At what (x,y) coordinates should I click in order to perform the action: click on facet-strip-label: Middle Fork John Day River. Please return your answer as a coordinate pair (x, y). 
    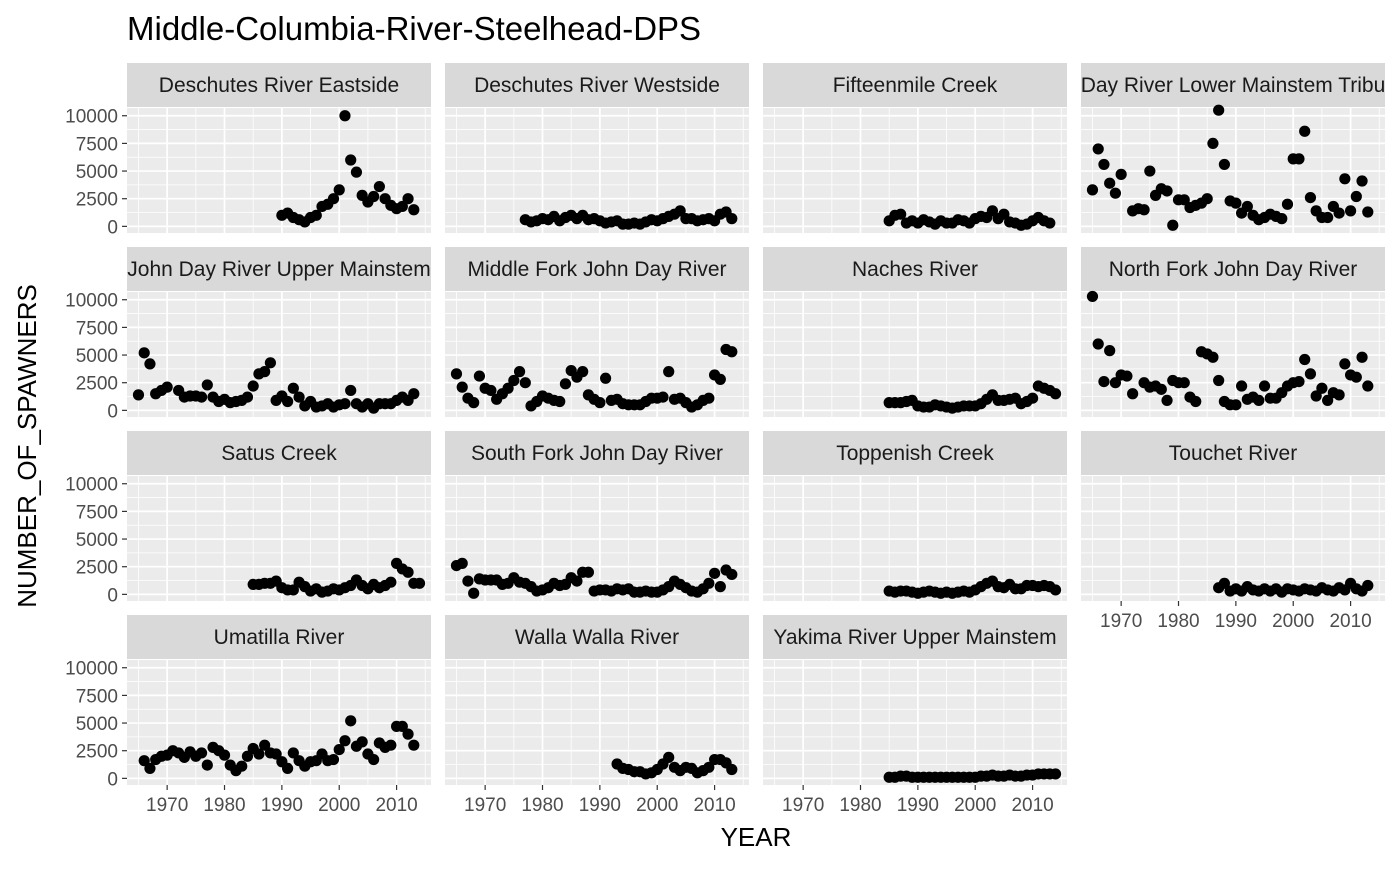
    Looking at the image, I should click on (596, 269).